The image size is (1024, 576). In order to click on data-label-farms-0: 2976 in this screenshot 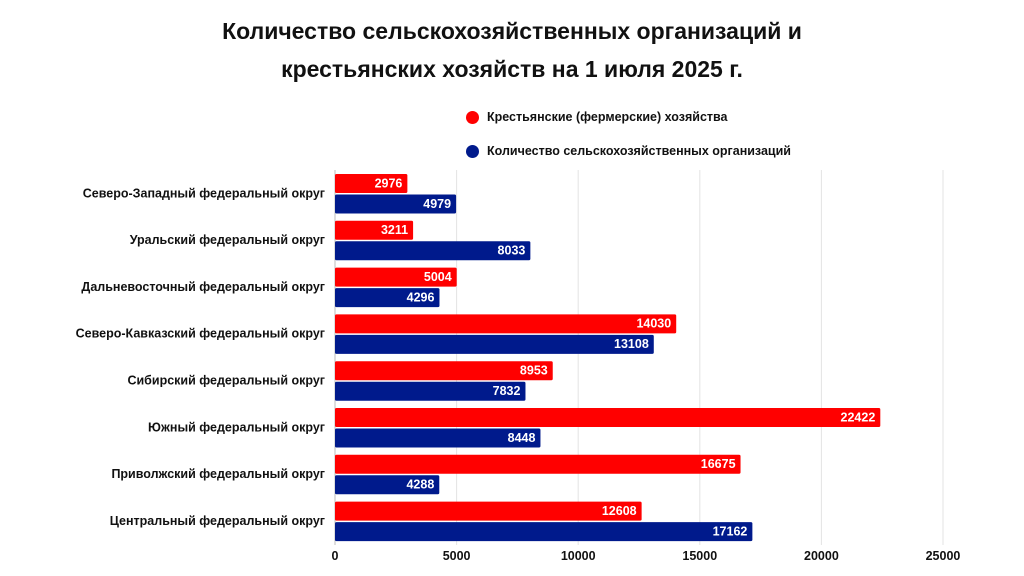, I will do `click(389, 183)`.